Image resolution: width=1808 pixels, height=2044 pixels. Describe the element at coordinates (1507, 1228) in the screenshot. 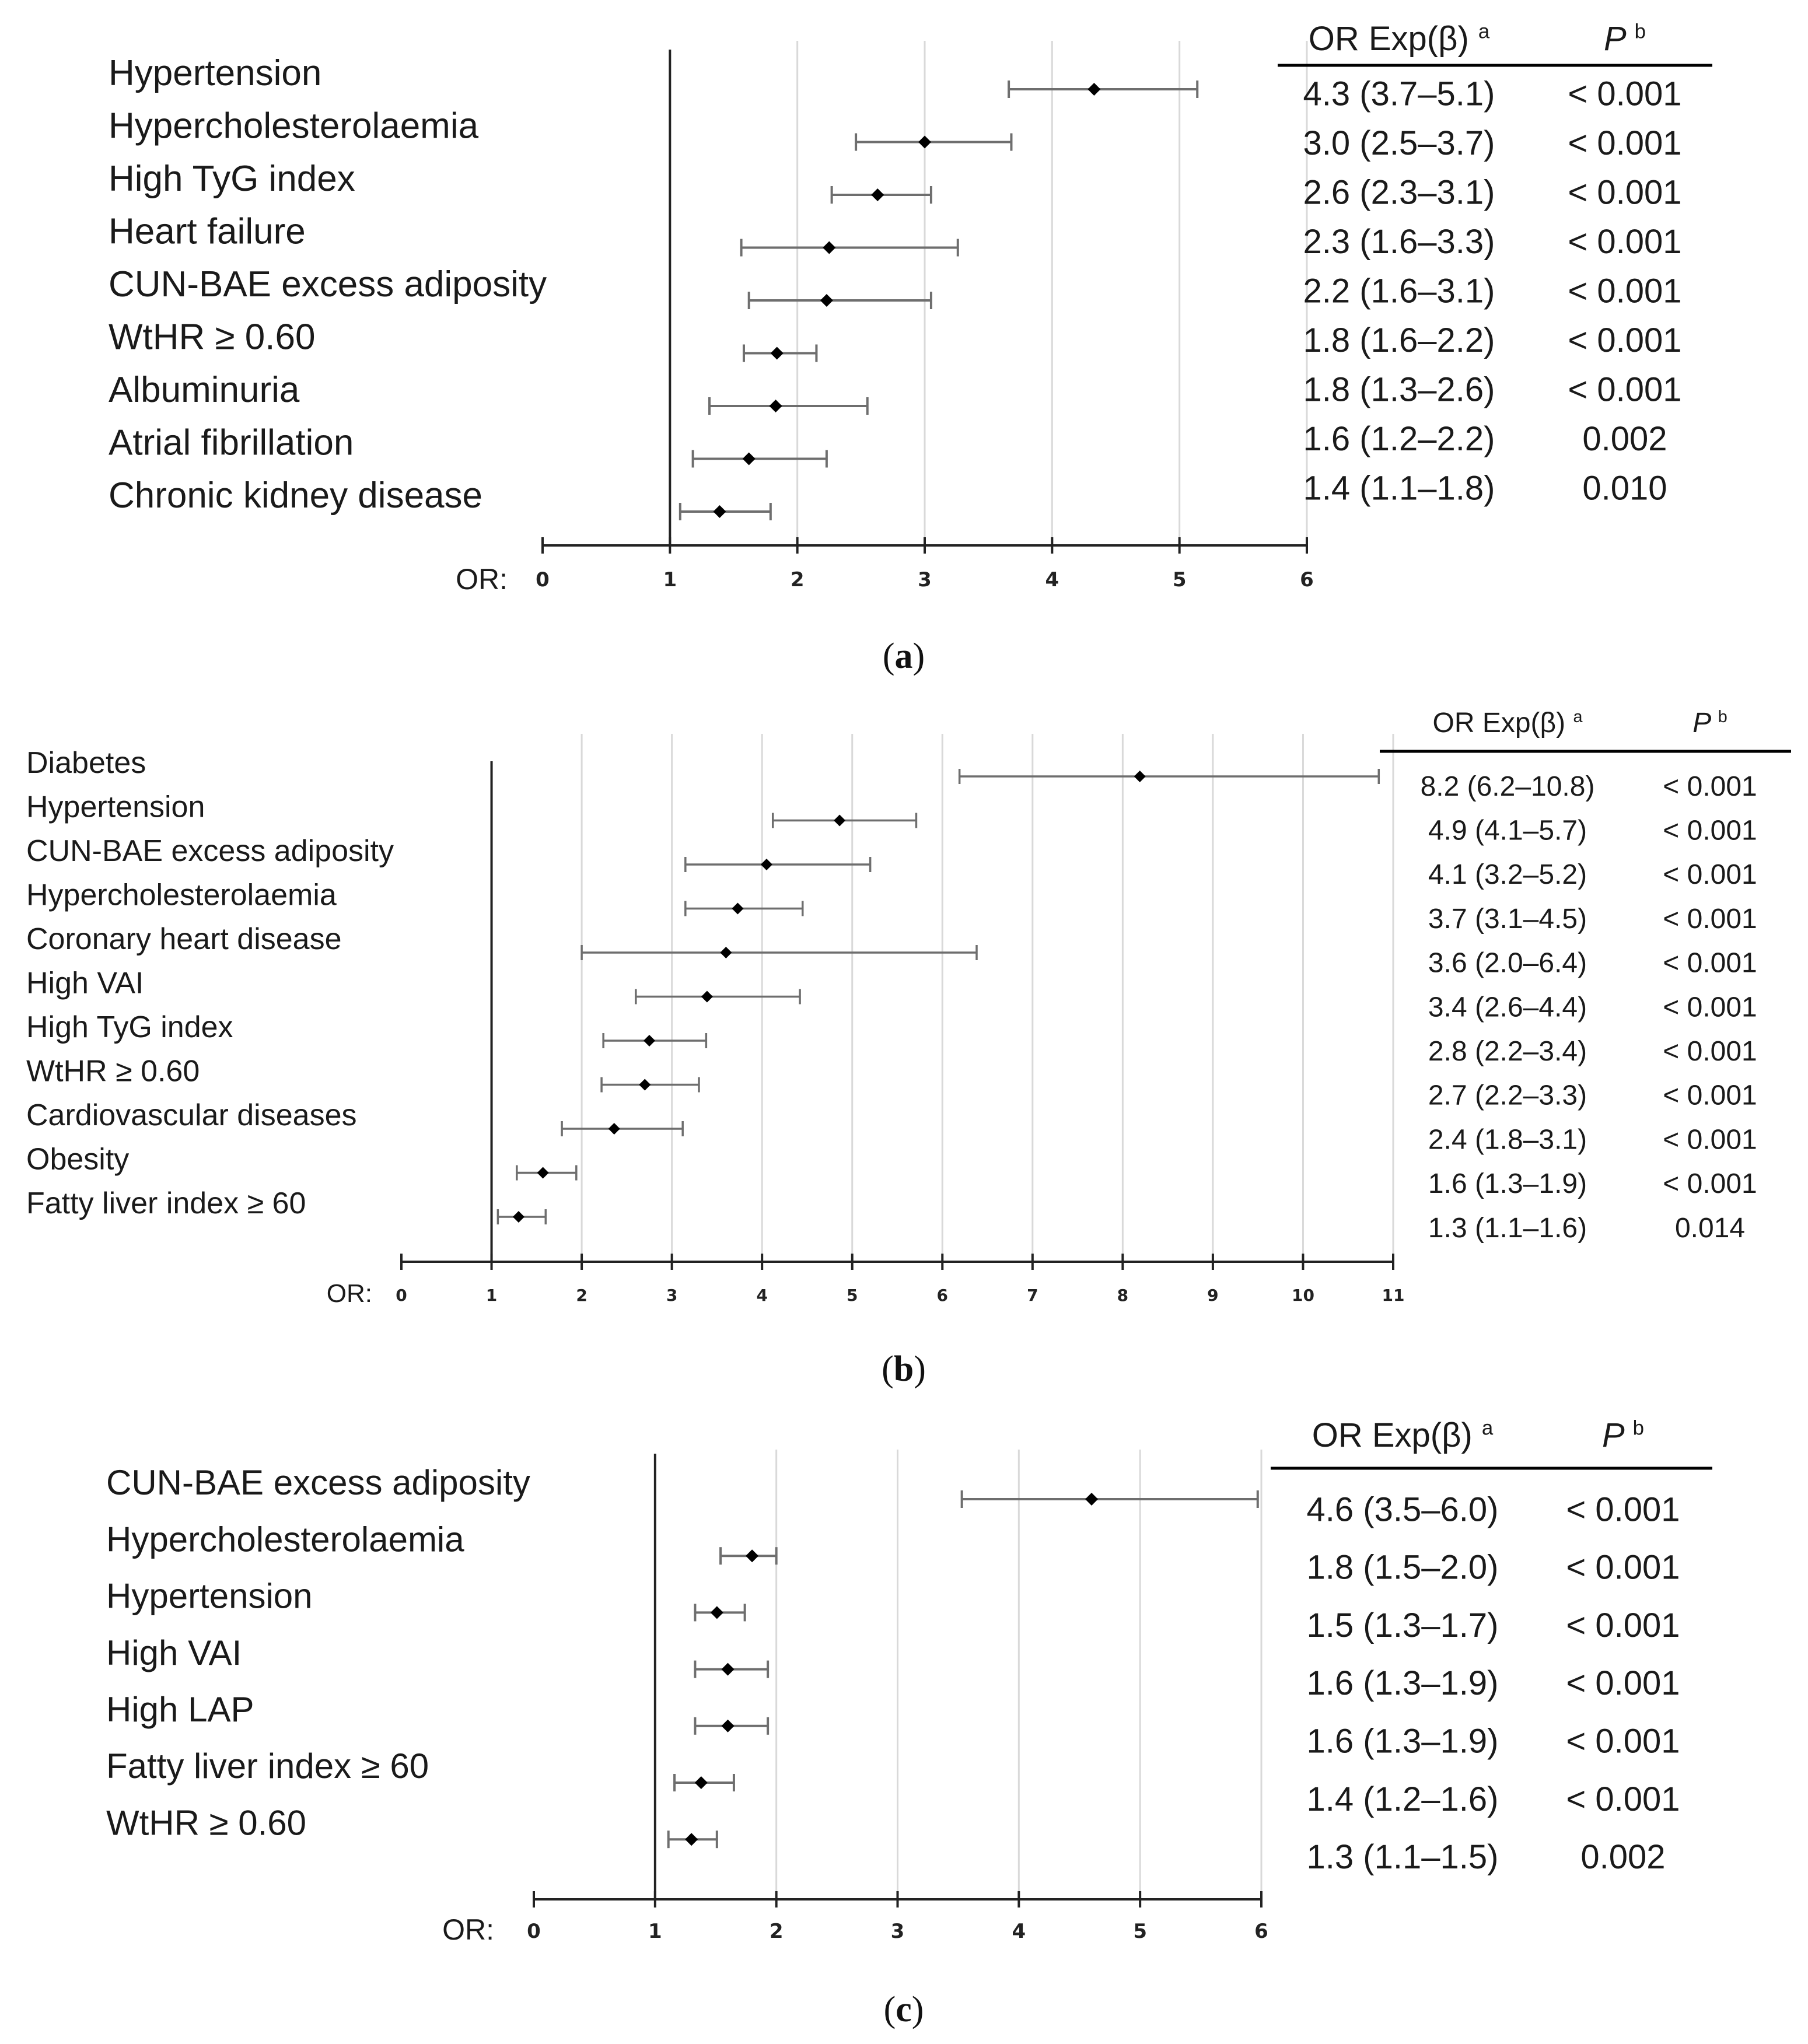

I see `or-ci-value: 1.3 (1.1–1.6)` at that location.